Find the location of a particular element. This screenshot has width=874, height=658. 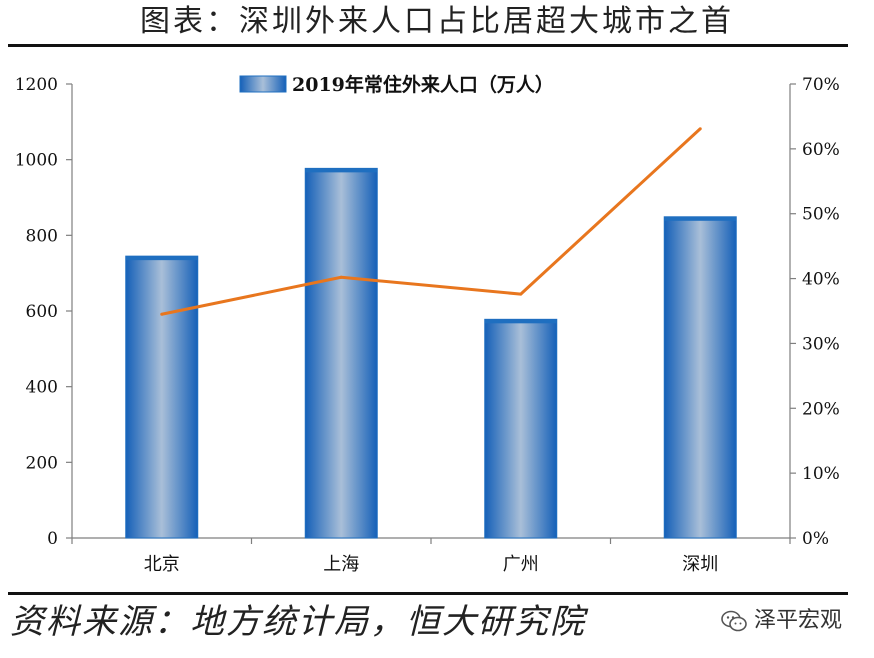

category-labels: 北京 上海 广州 深圳 is located at coordinates (431, 564).